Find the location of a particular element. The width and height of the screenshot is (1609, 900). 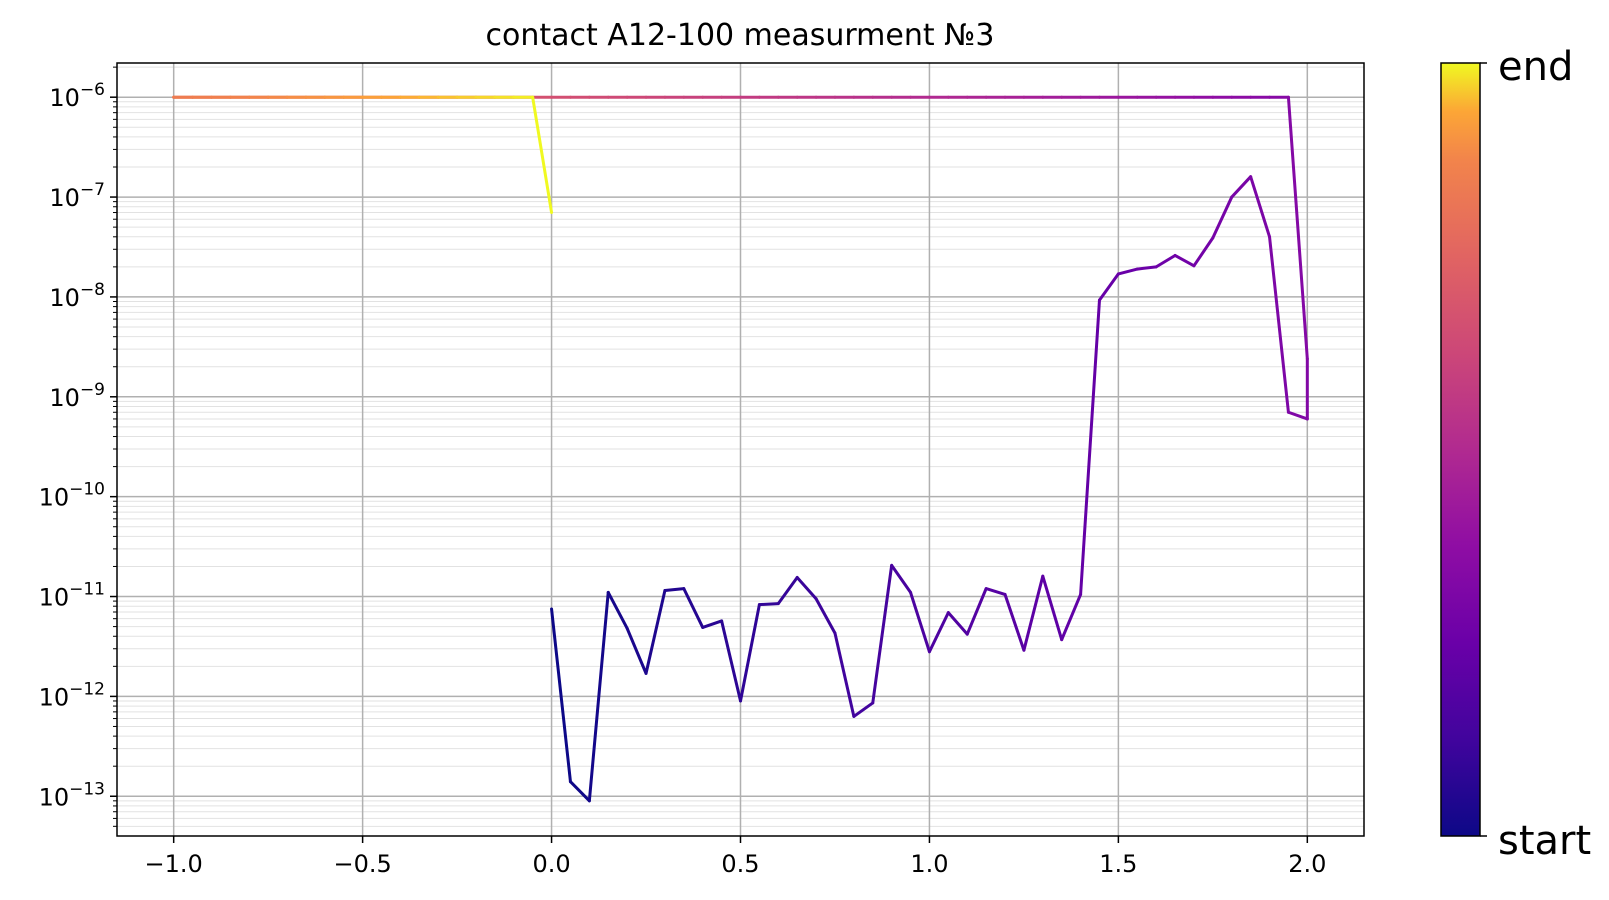

x-axis-ticks: −1.0 −0.5 0.0 0.5 1.0 1.5 2.0 is located at coordinates (735, 857).